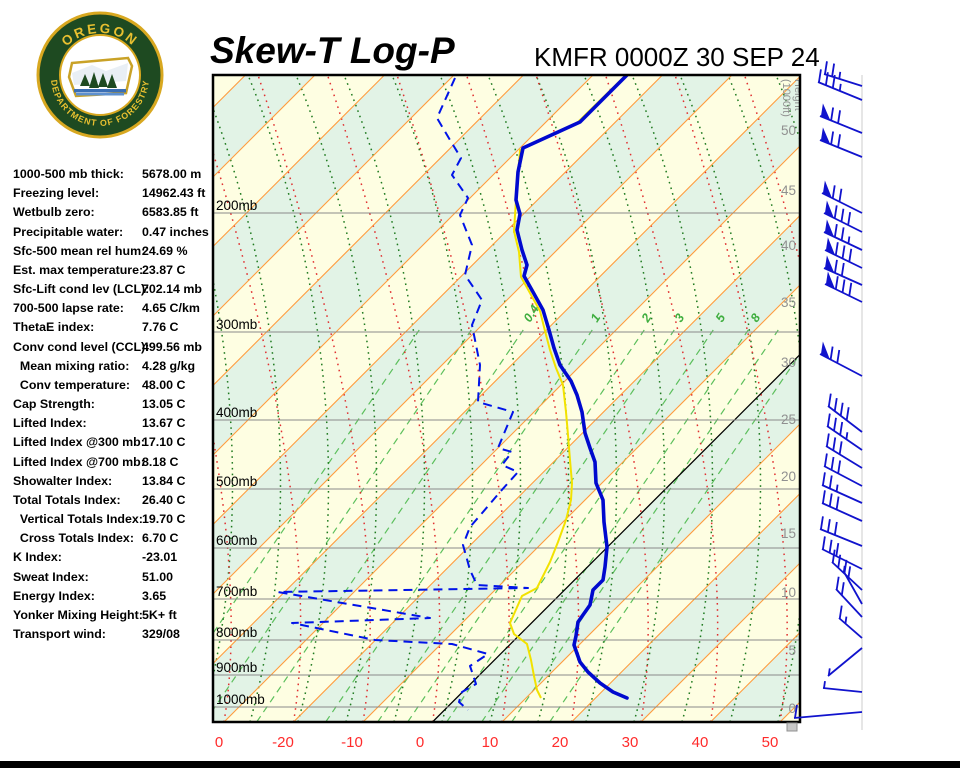  I want to click on index-value: 14962.43 ft, so click(174, 193).